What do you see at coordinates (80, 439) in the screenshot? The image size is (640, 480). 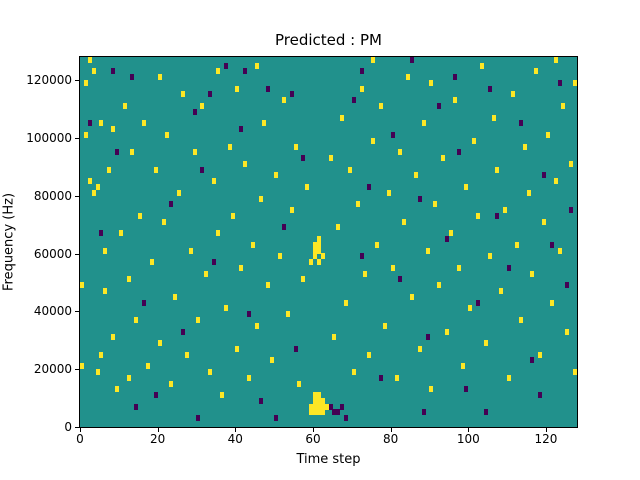 I see `x-tick-label: 0` at bounding box center [80, 439].